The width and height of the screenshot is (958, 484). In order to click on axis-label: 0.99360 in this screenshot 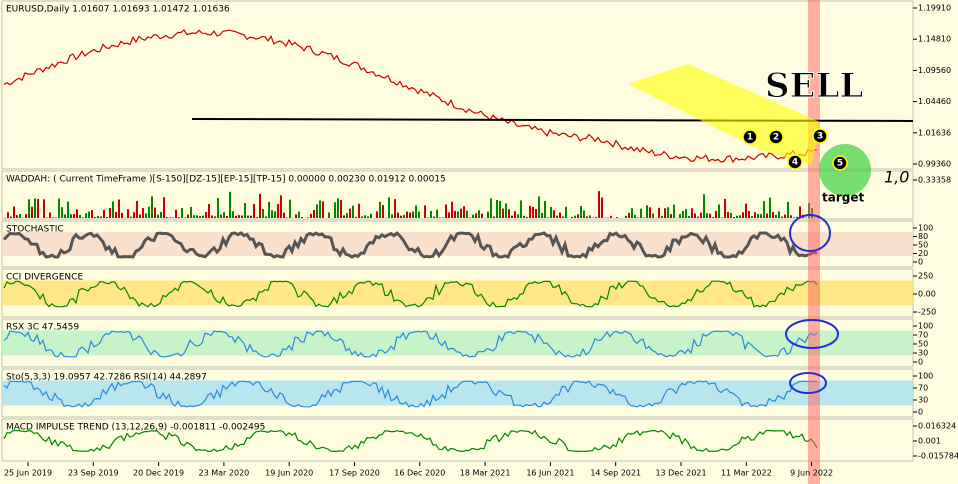, I will do `click(934, 164)`.